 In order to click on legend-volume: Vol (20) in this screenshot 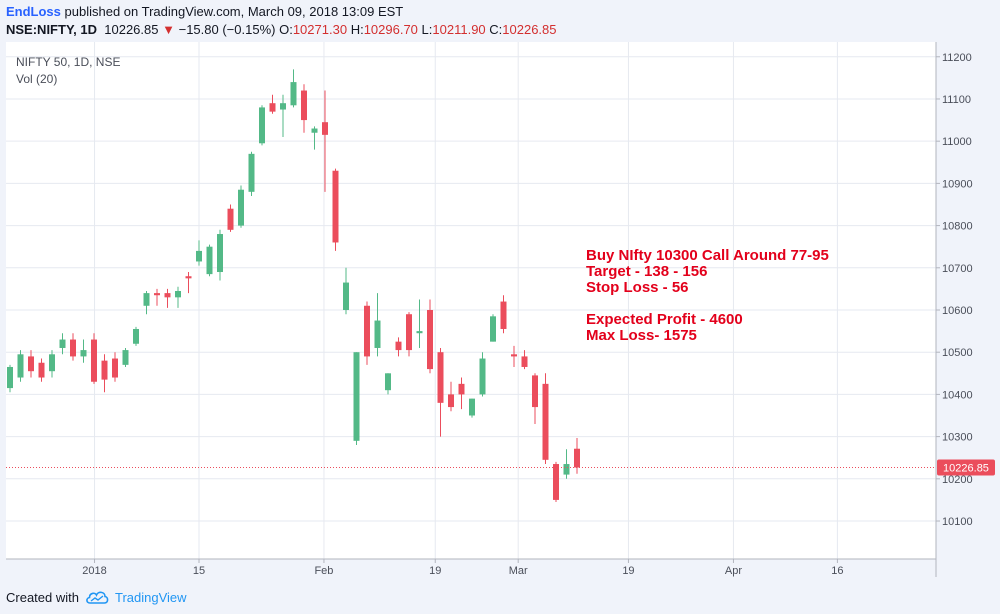, I will do `click(36, 79)`.